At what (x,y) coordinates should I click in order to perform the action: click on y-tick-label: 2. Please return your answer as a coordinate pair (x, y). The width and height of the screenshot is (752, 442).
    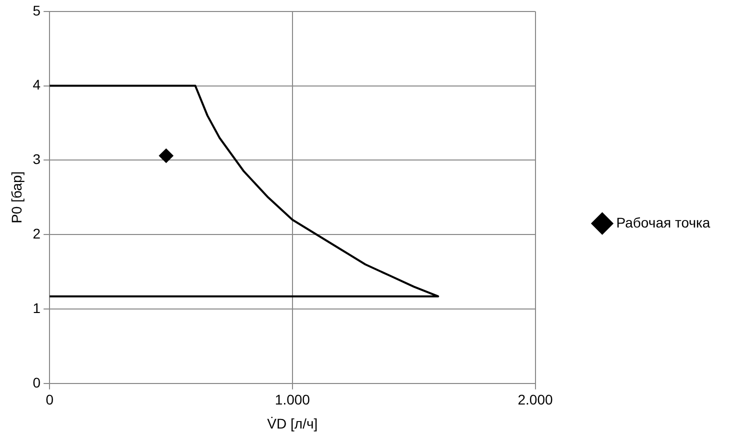
    Looking at the image, I should click on (36, 233).